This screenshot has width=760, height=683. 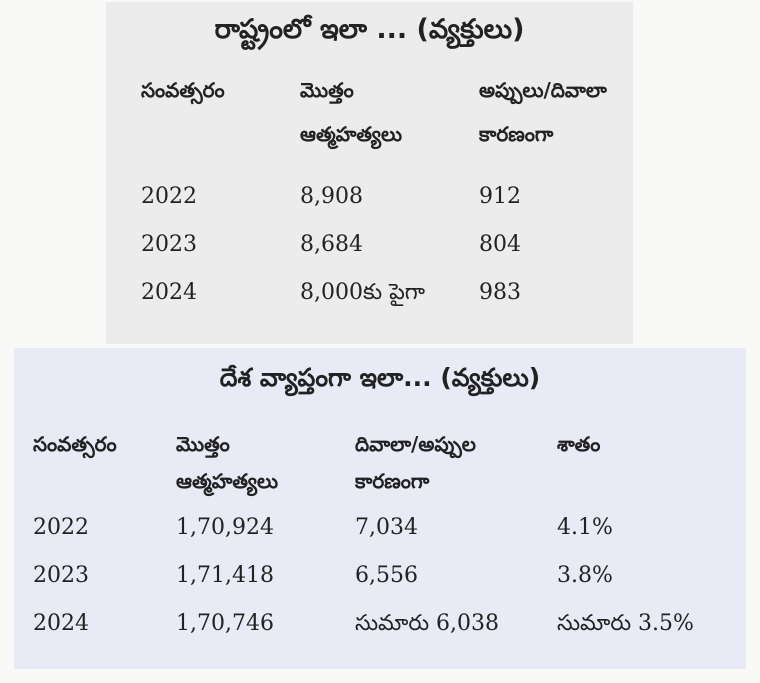 I want to click on state-row-total: 8,684, so click(x=331, y=244).